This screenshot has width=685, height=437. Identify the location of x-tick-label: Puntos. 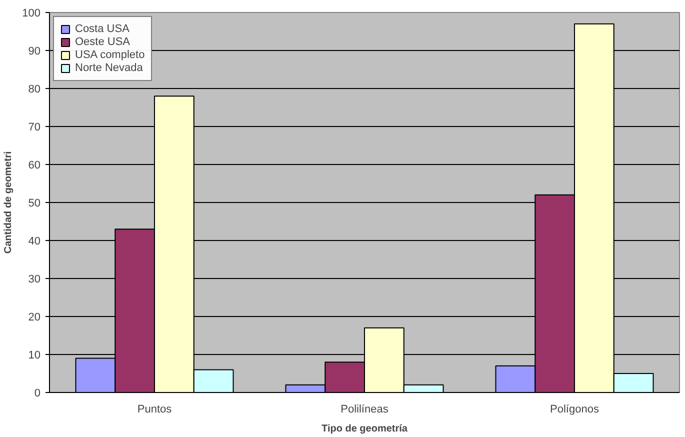
(154, 410).